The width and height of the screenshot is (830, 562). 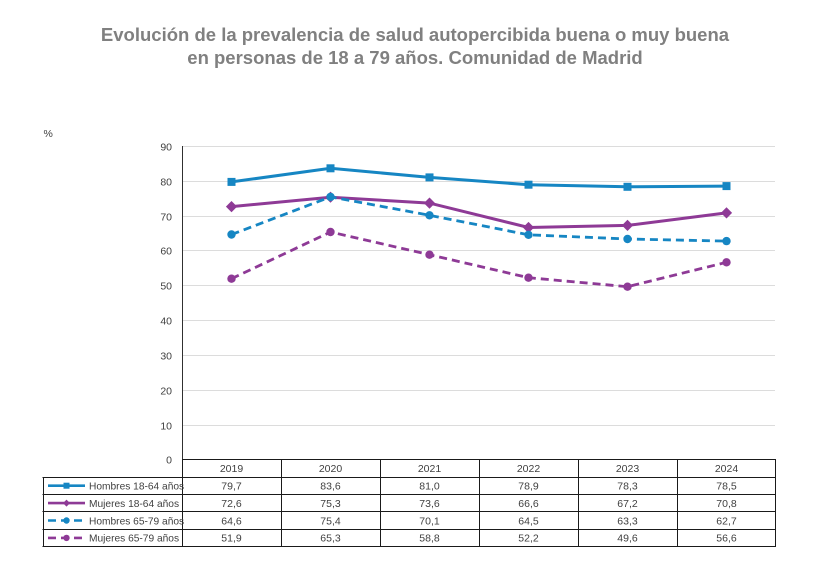 What do you see at coordinates (166, 251) in the screenshot?
I see `svg-text: 60` at bounding box center [166, 251].